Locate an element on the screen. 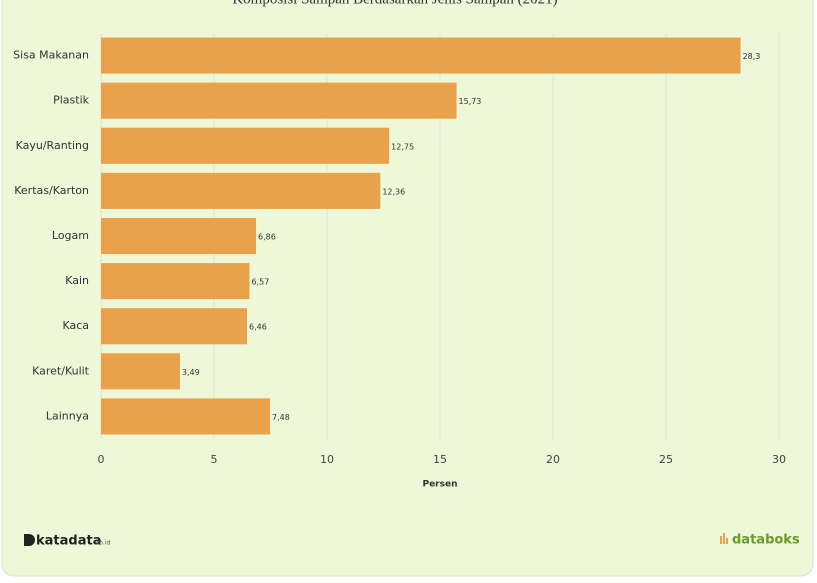 Image resolution: width=817 pixels, height=583 pixels. y-tick-label: Kayu/Ranting is located at coordinates (52, 145).